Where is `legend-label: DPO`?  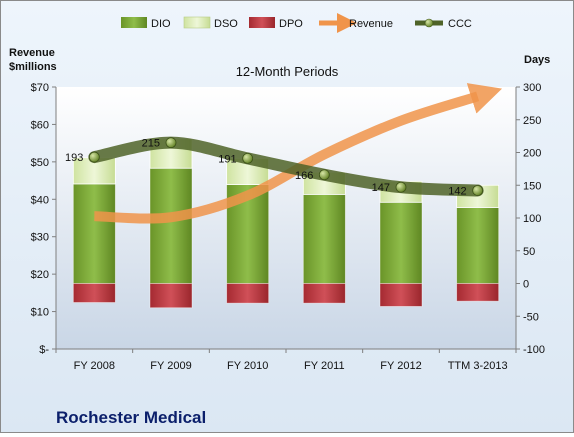
legend-label: DPO is located at coordinates (291, 24).